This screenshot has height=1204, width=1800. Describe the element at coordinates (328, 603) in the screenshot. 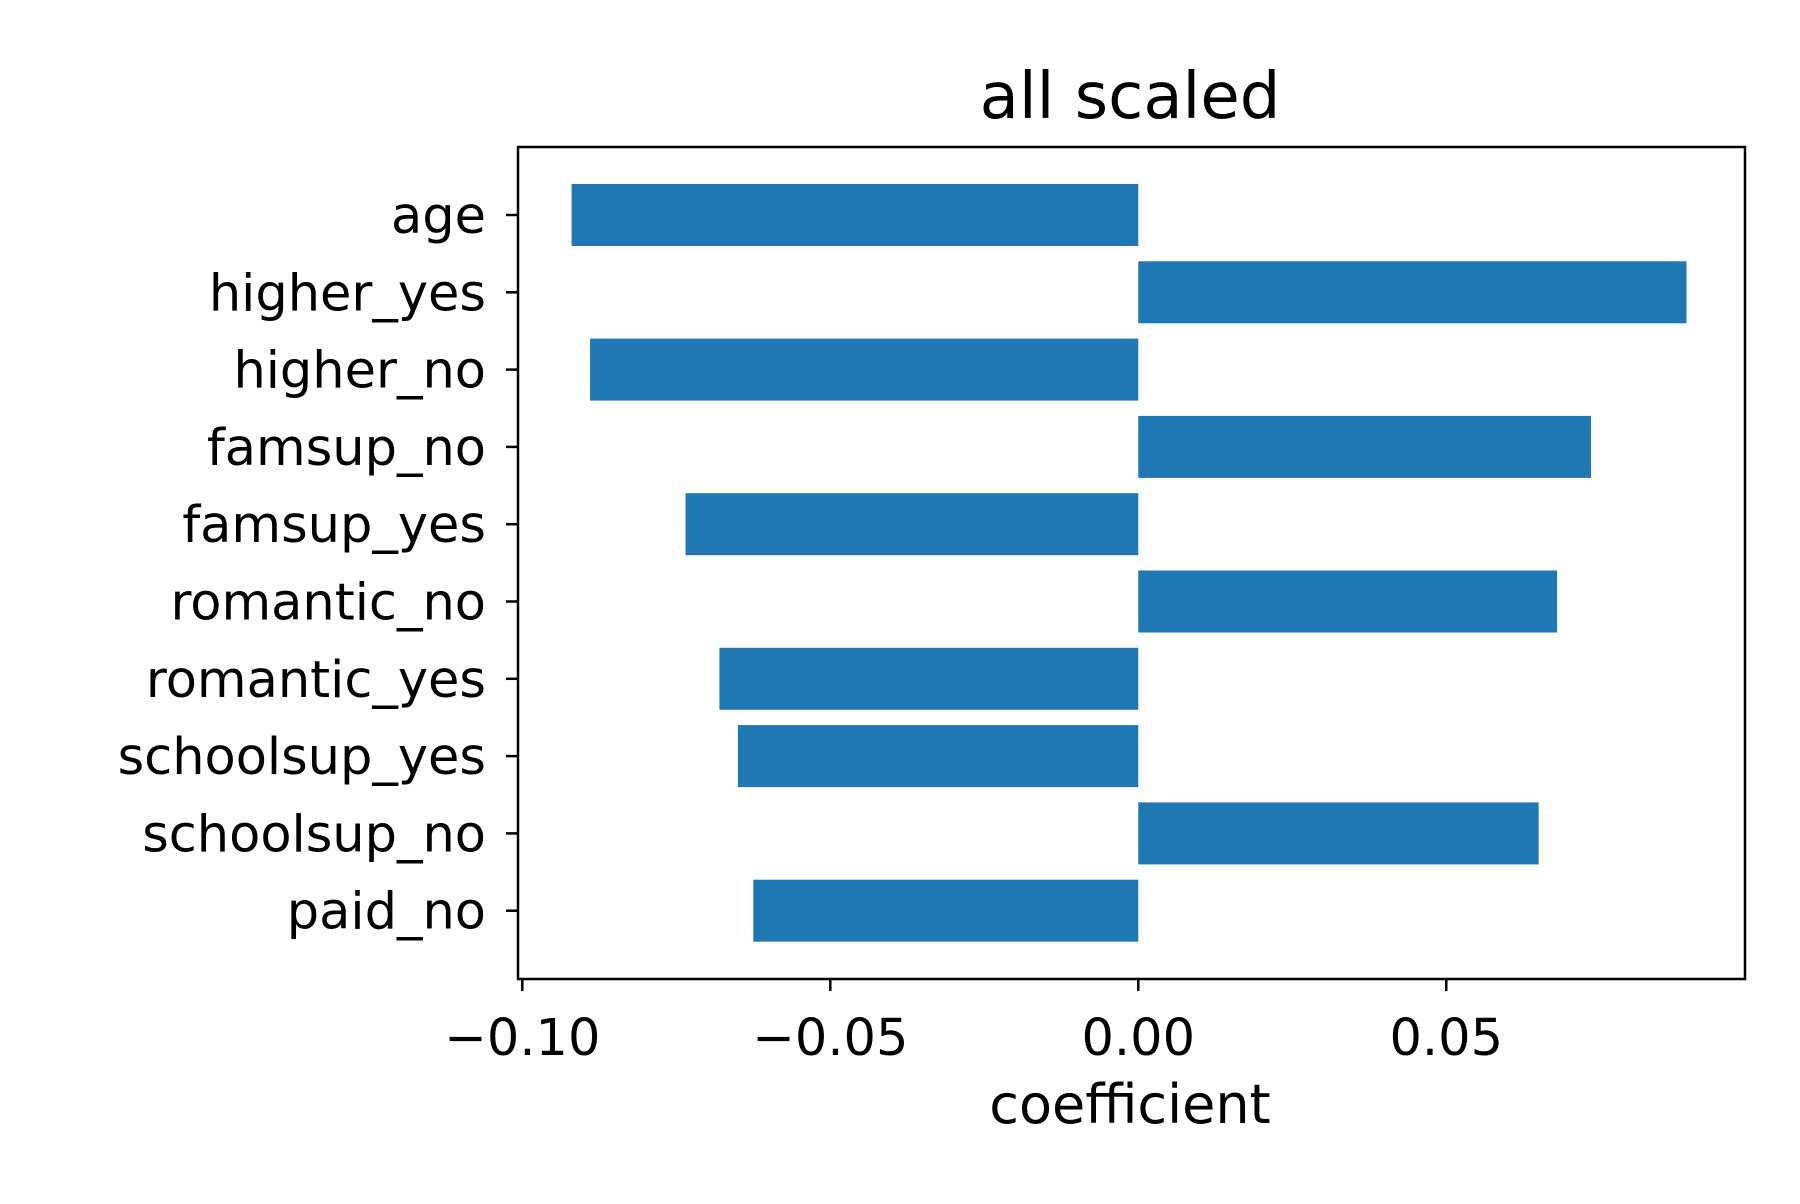

I see `y-tick-label-romantic-no: romantic_no` at that location.